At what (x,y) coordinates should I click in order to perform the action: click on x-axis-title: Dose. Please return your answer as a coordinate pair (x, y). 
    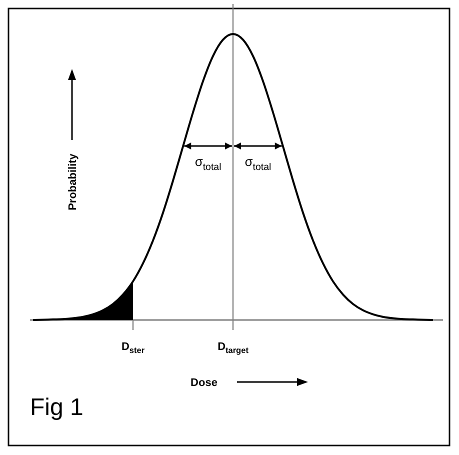
    Looking at the image, I should click on (204, 383).